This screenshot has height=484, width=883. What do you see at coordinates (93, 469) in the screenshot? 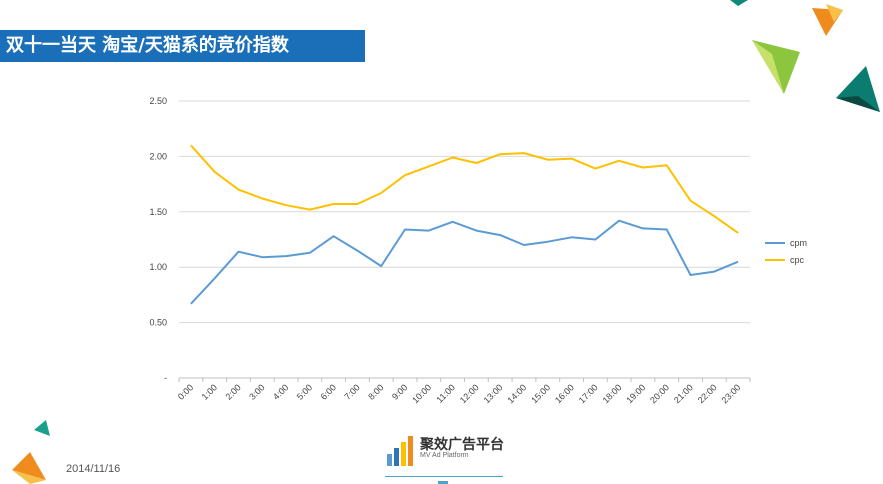
I see `footer-date: 2014/11/16` at bounding box center [93, 469].